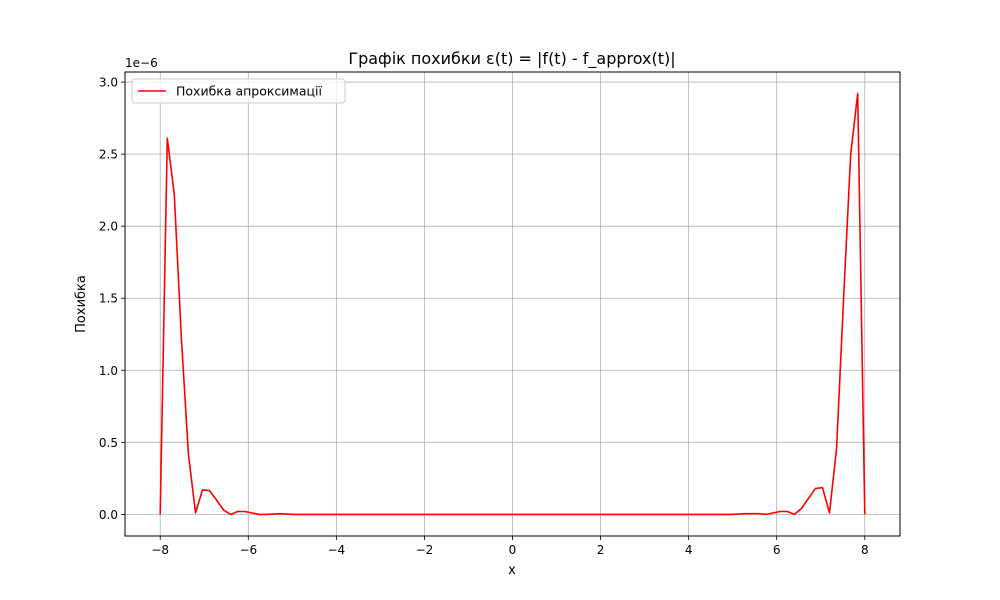 Image resolution: width=1000 pixels, height=600 pixels. I want to click on x-axis-label: x, so click(512, 570).